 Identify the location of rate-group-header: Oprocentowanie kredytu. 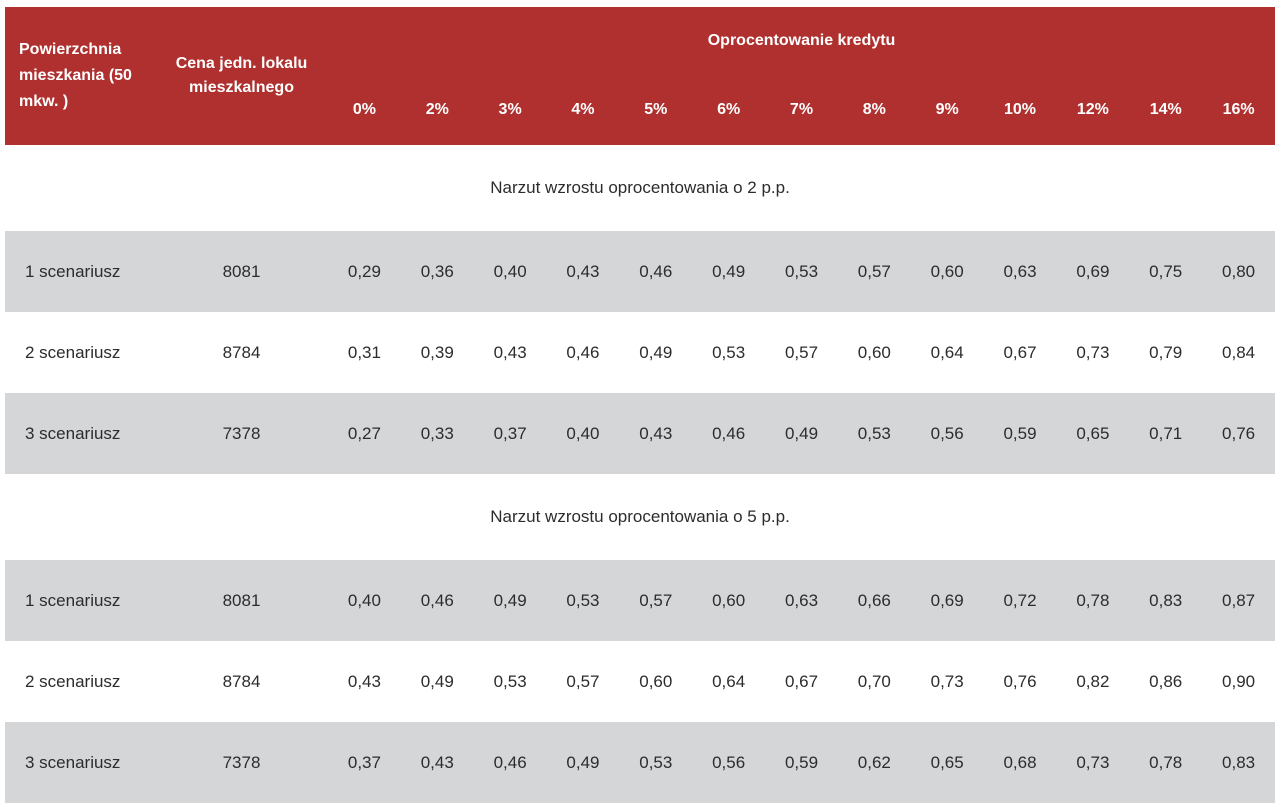
(802, 41).